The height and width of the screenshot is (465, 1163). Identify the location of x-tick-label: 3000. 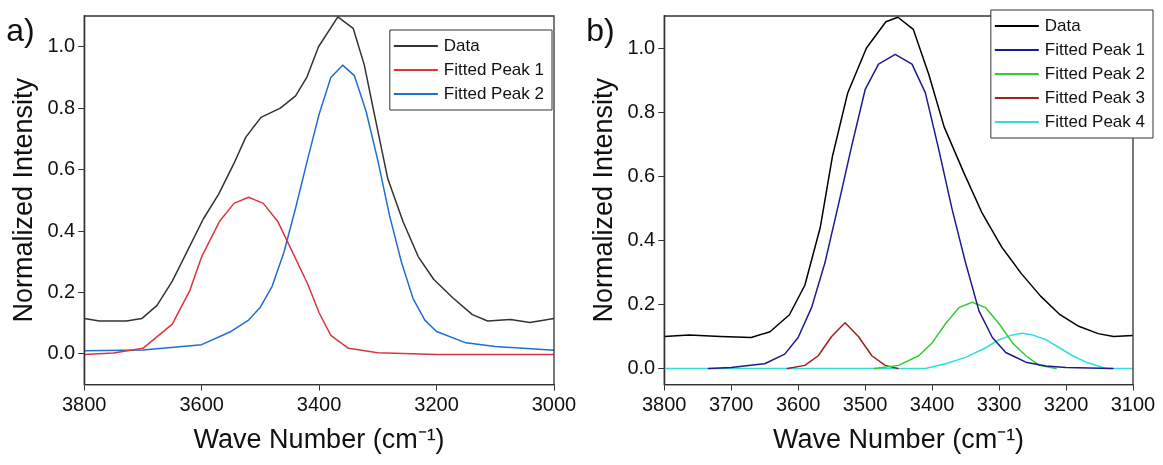
(554, 404).